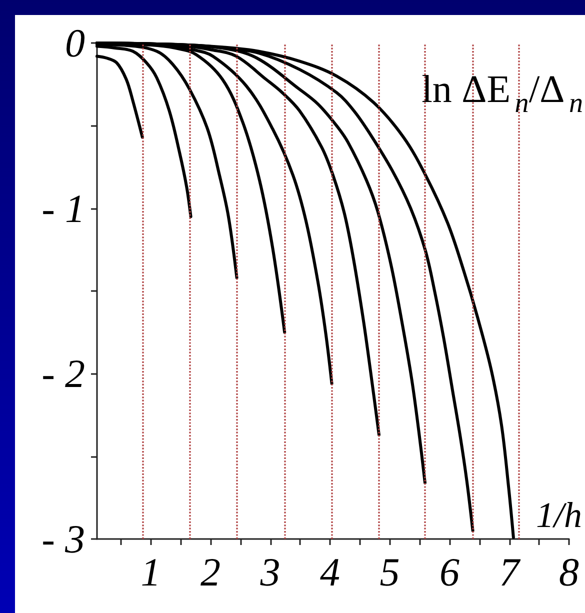 The width and height of the screenshot is (585, 613). What do you see at coordinates (210, 572) in the screenshot?
I see `x-tick-label: 2` at bounding box center [210, 572].